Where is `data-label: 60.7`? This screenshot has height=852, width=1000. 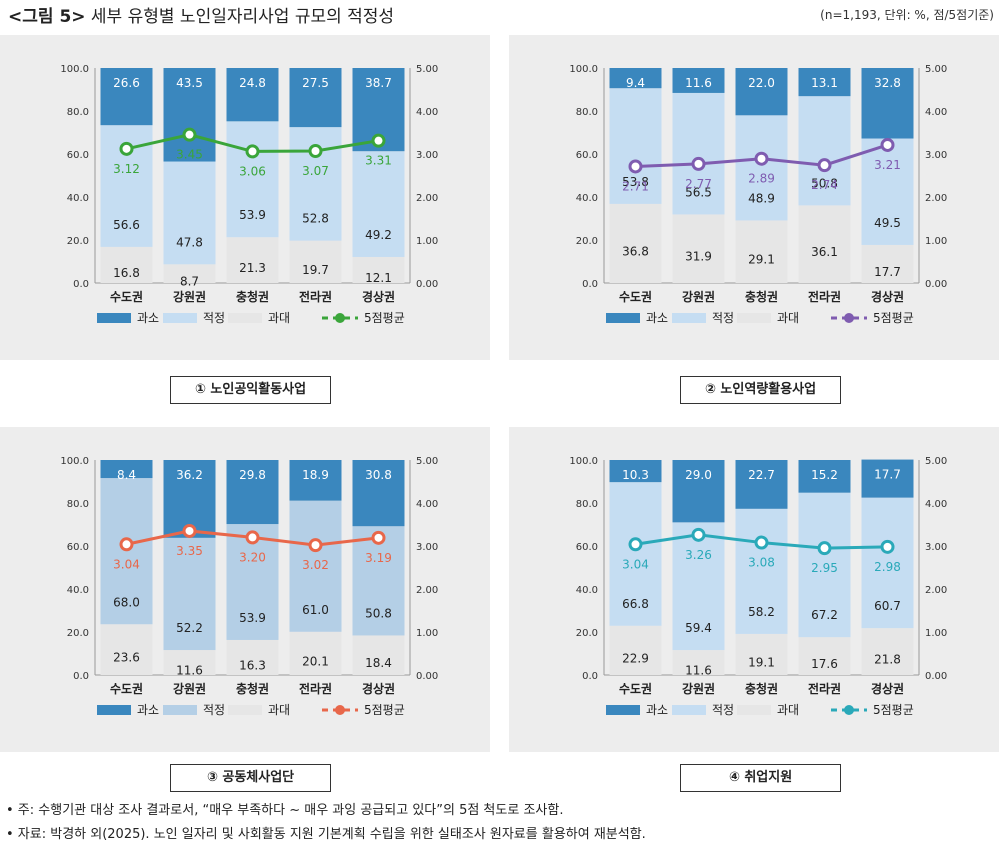
data-label: 60.7 is located at coordinates (887, 606).